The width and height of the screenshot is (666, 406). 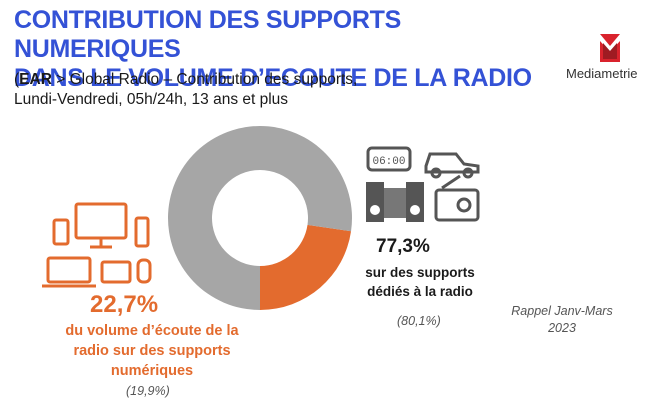 I want to click on clock-radio-icon: 06:00, so click(x=389, y=159).